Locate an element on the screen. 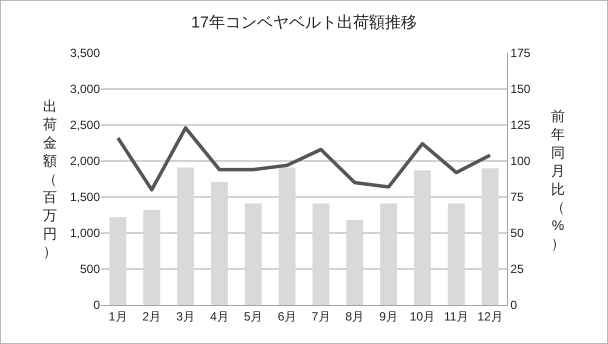  y2-tick-label: 25 is located at coordinates (517, 269).